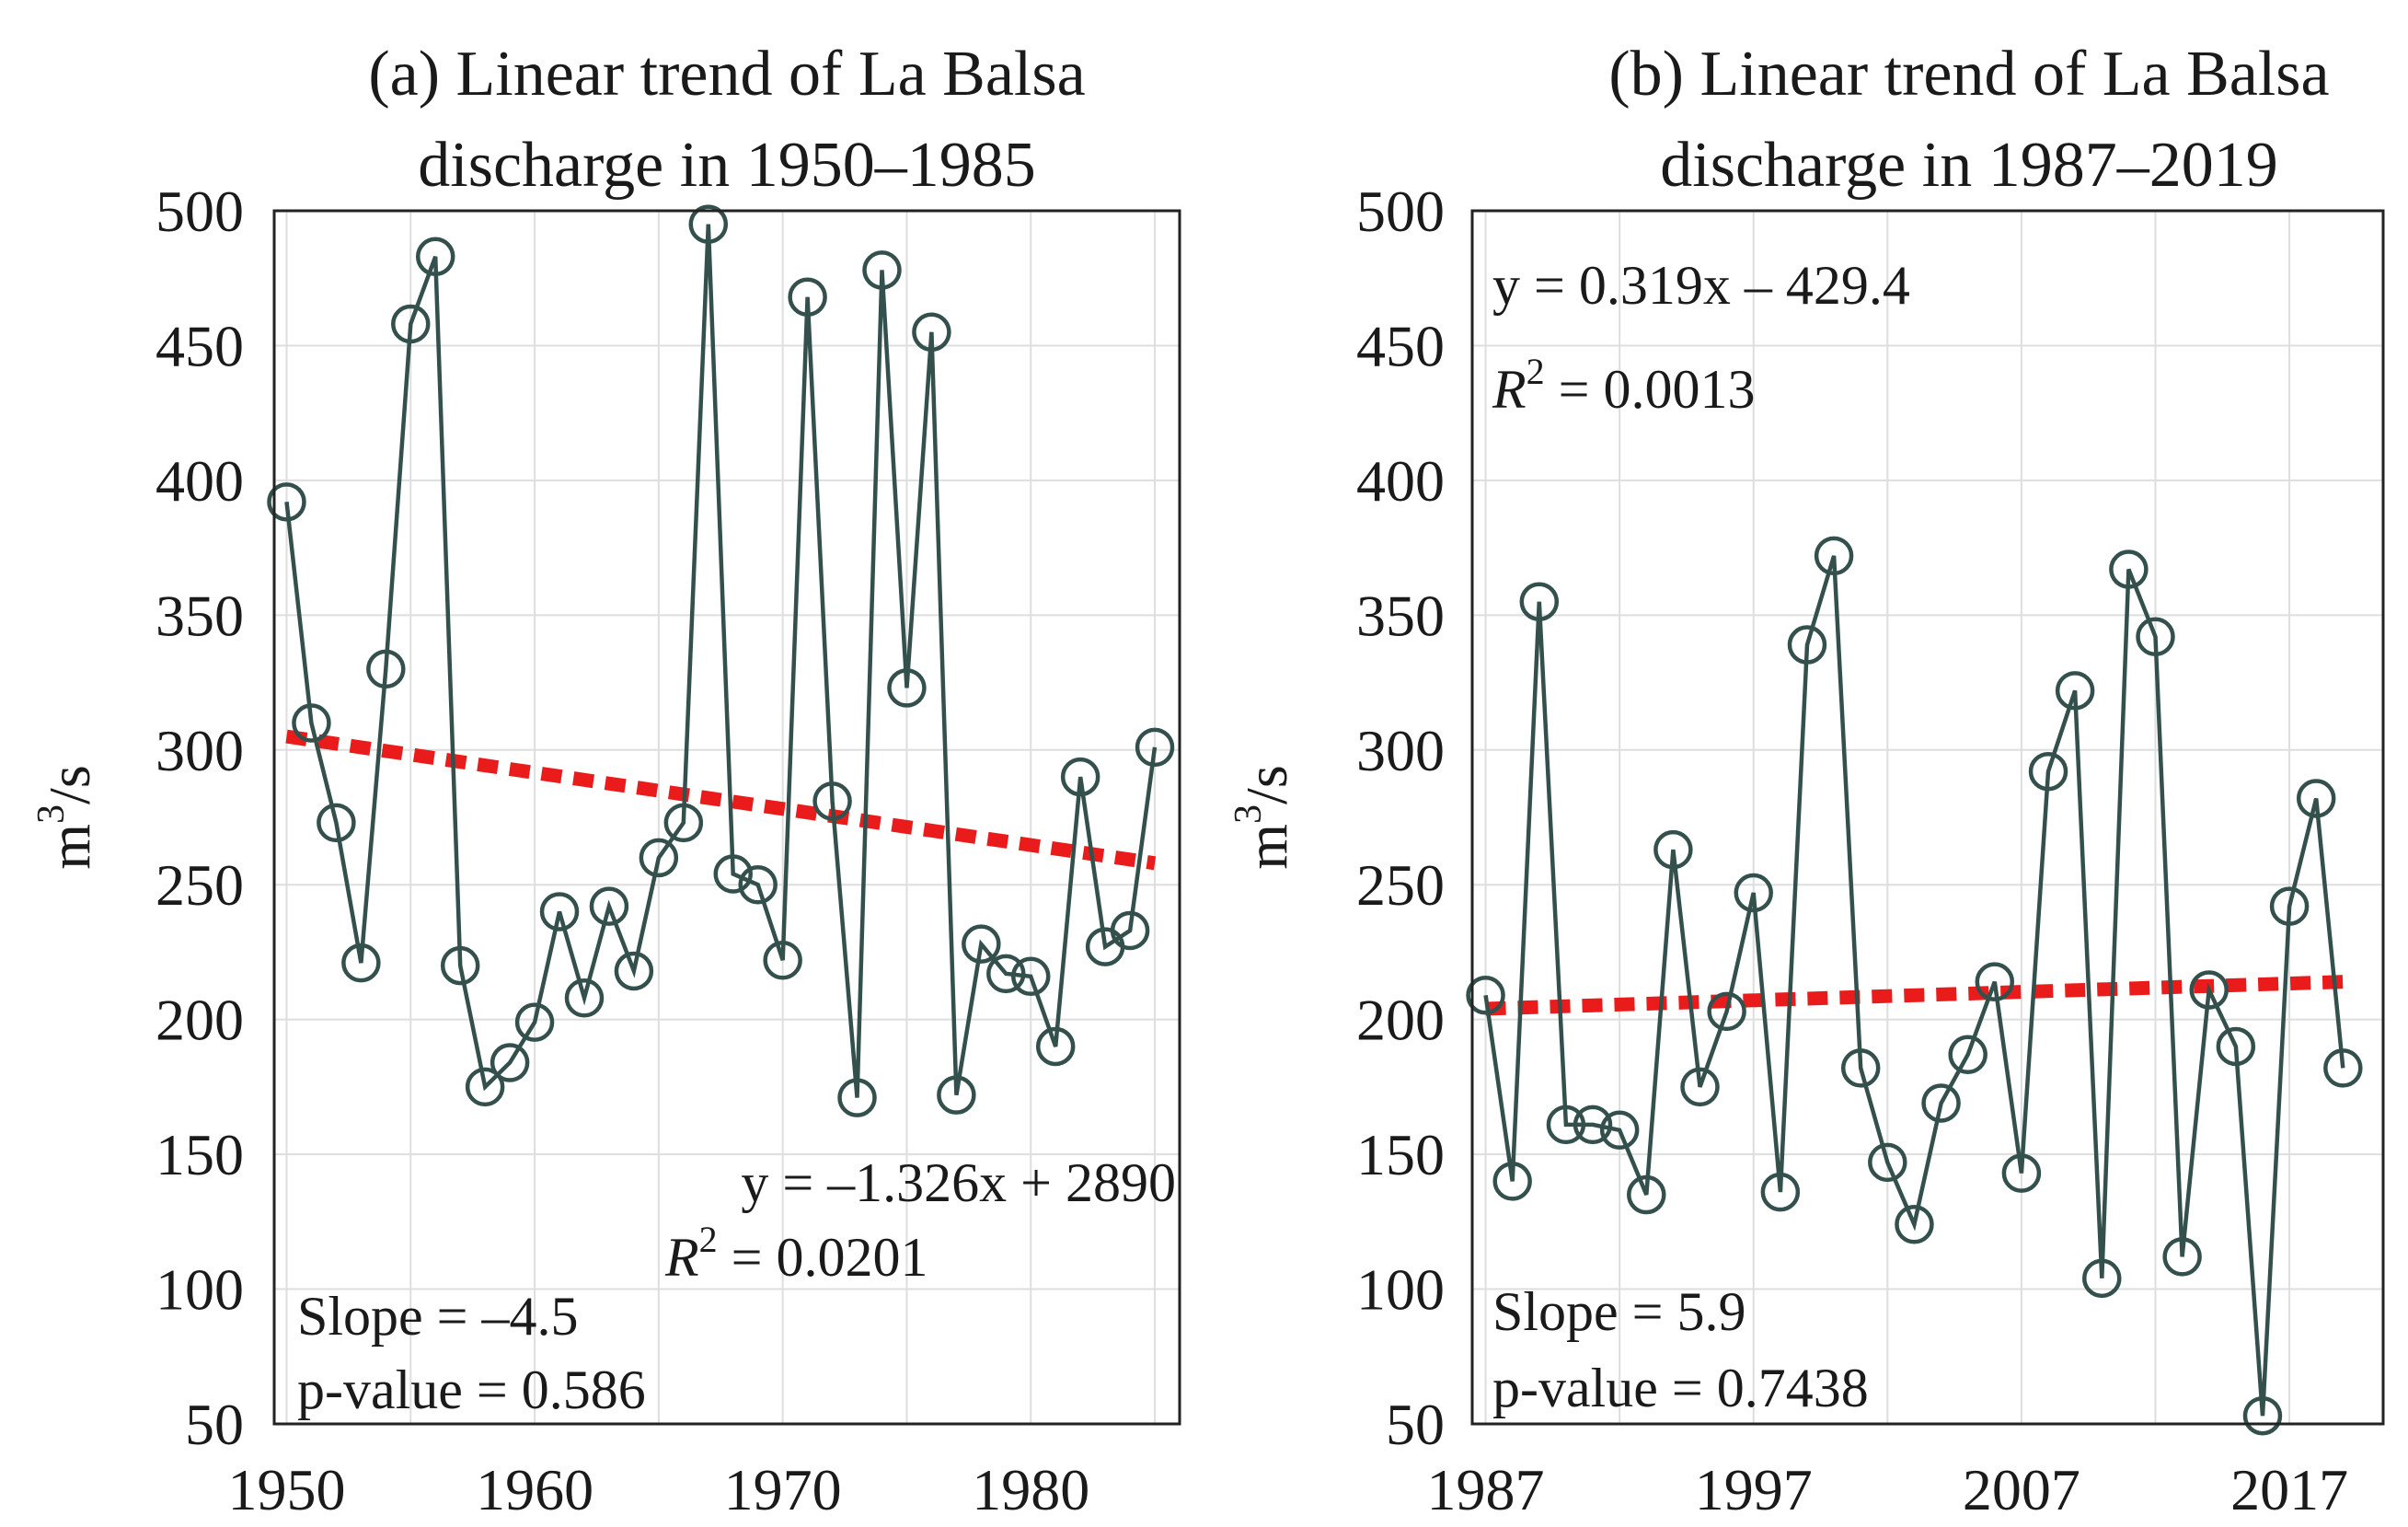 This screenshot has width=2408, height=1527. I want to click on panel-a-point-1955, so click(411, 324).